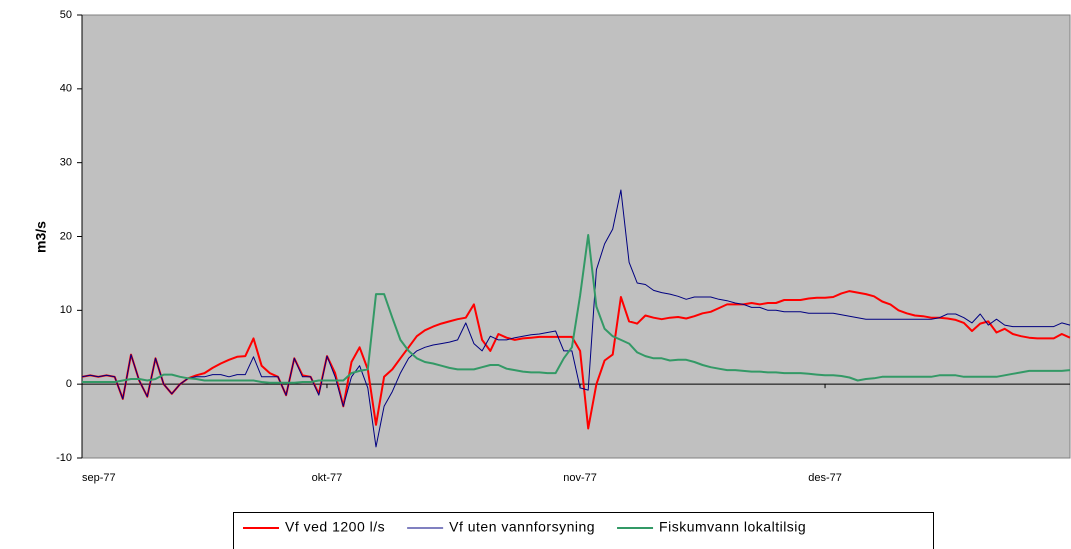 The height and width of the screenshot is (549, 1071). What do you see at coordinates (66, 15) in the screenshot?
I see `y-tick-label: 50` at bounding box center [66, 15].